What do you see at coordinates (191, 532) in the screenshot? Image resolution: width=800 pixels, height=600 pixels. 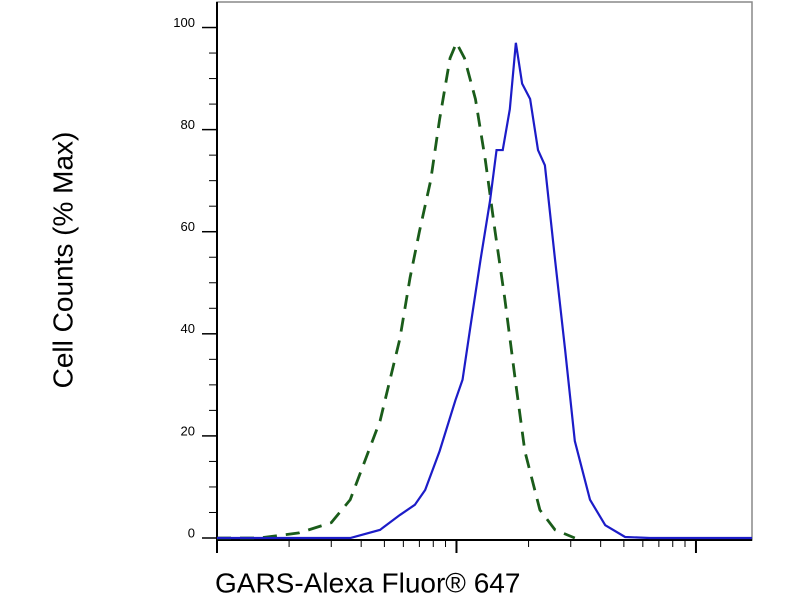 I see `y-tick-label: 0` at bounding box center [191, 532].